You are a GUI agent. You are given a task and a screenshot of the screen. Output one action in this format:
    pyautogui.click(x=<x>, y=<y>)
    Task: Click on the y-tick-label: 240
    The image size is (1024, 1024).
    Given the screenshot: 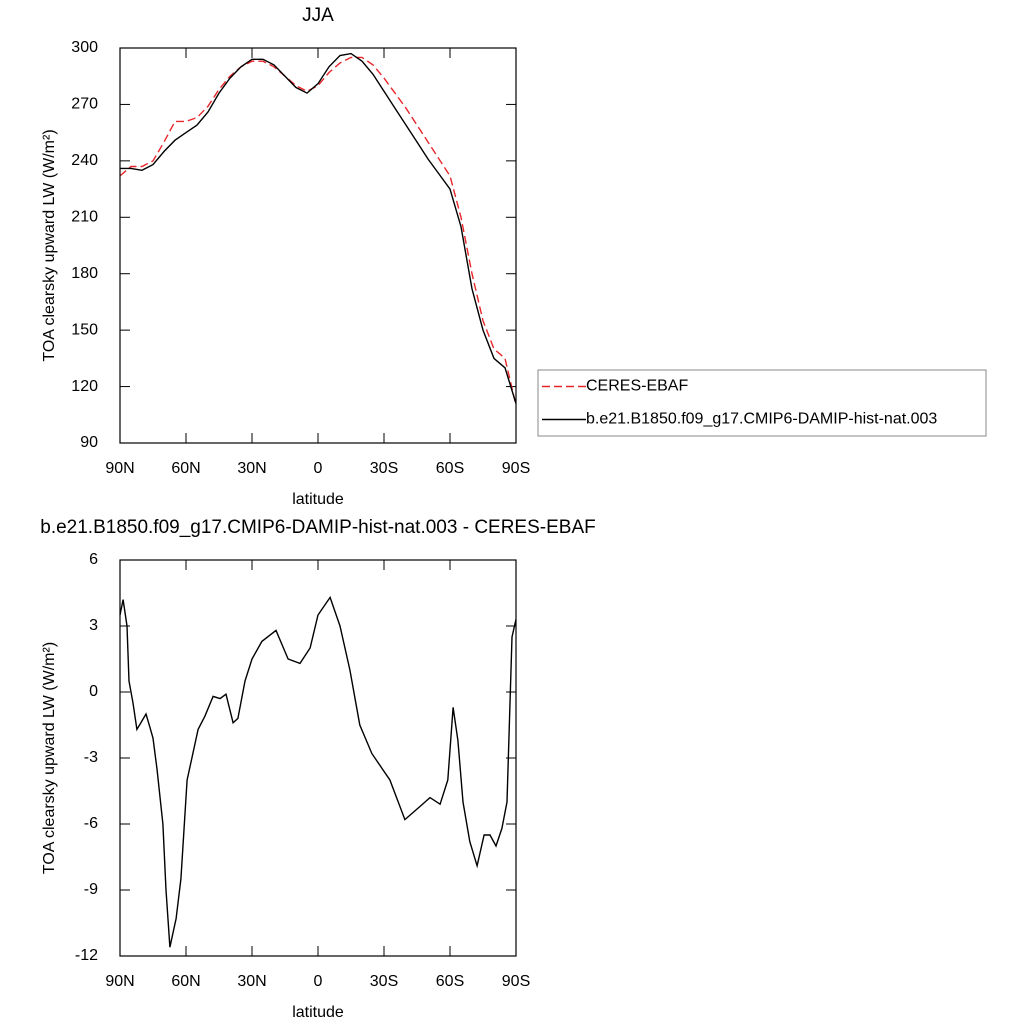 What is the action you would take?
    pyautogui.click(x=84, y=160)
    